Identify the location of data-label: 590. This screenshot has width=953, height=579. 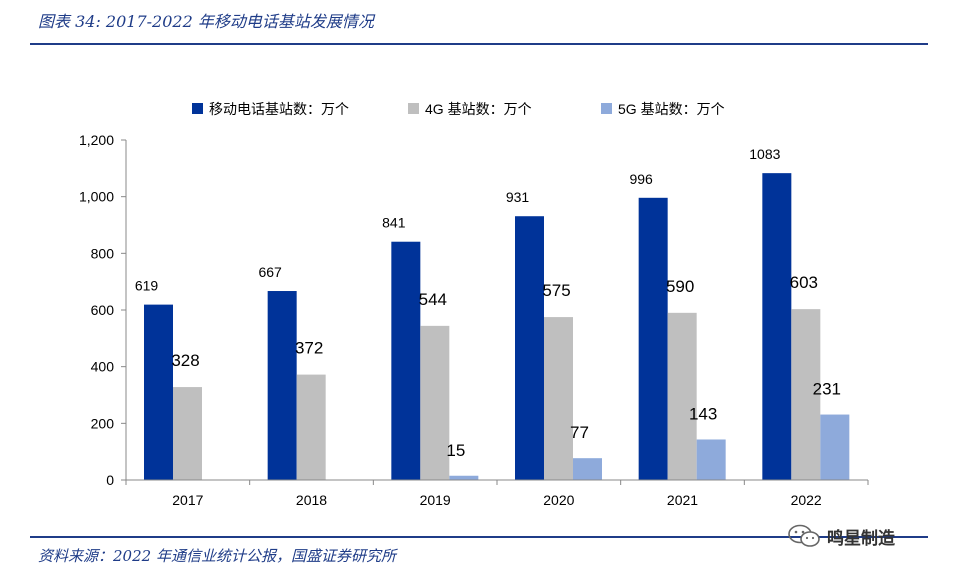
(680, 286).